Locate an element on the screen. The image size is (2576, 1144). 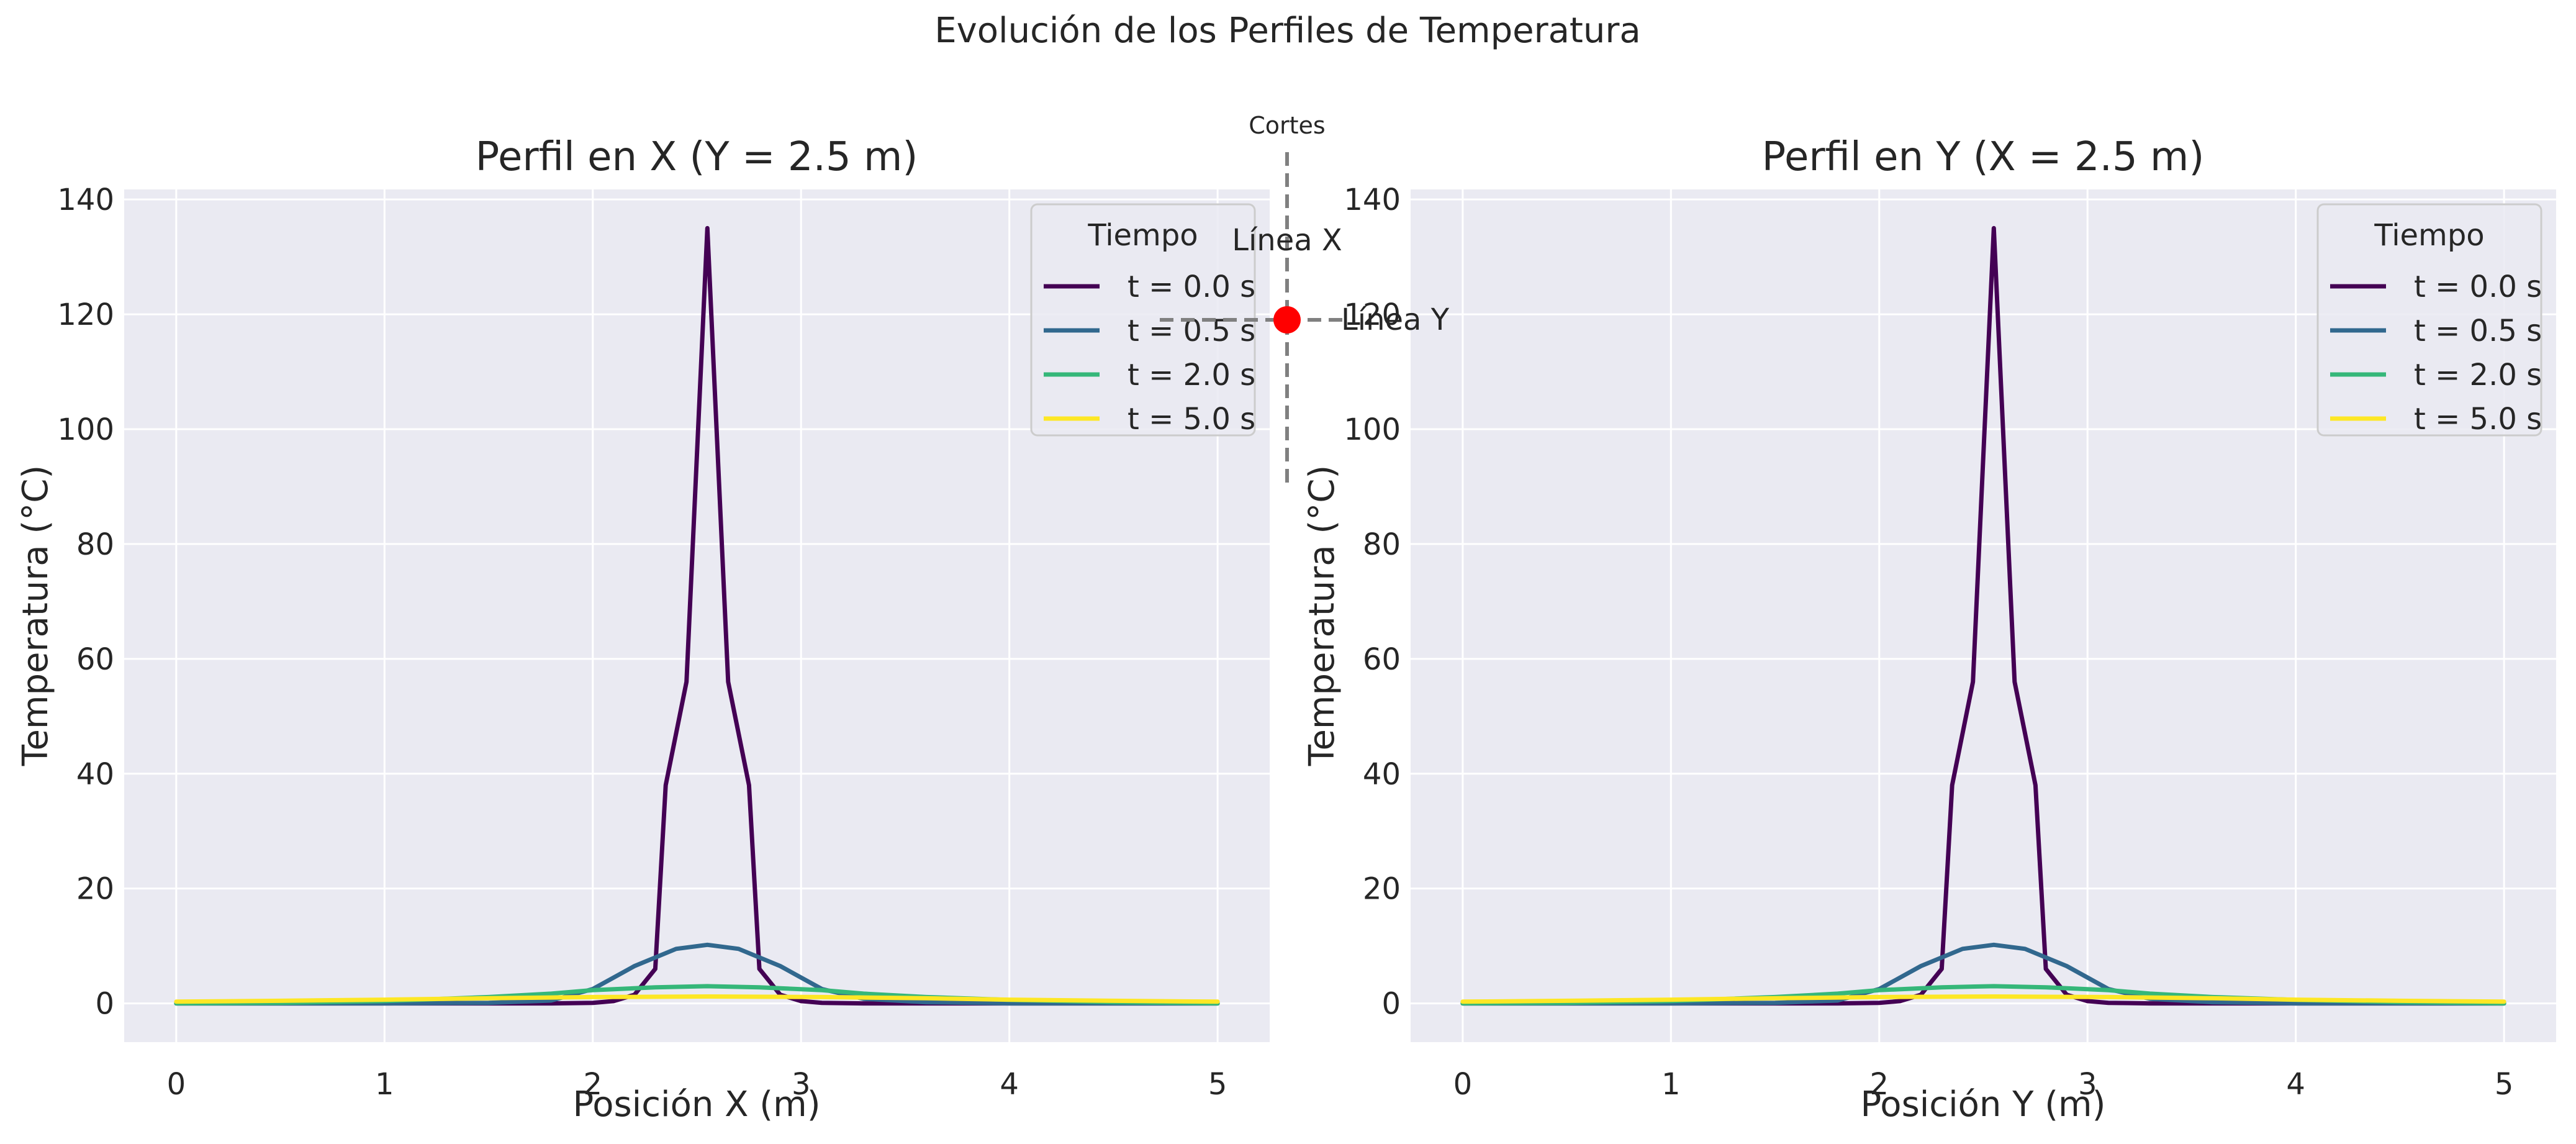
right-y-tick-label: 80 is located at coordinates (1382, 545).